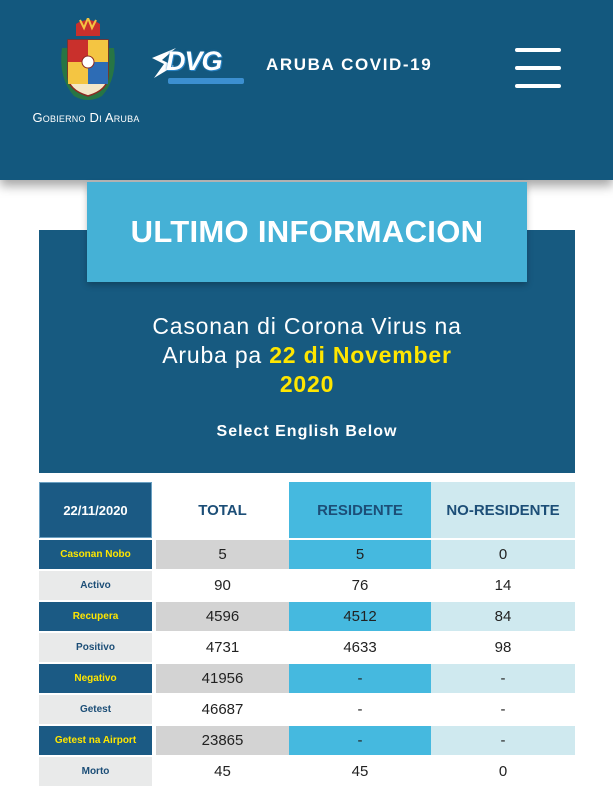 This screenshot has height=800, width=613. What do you see at coordinates (360, 585) in the screenshot?
I see `table-cell-residente-activo: 76` at bounding box center [360, 585].